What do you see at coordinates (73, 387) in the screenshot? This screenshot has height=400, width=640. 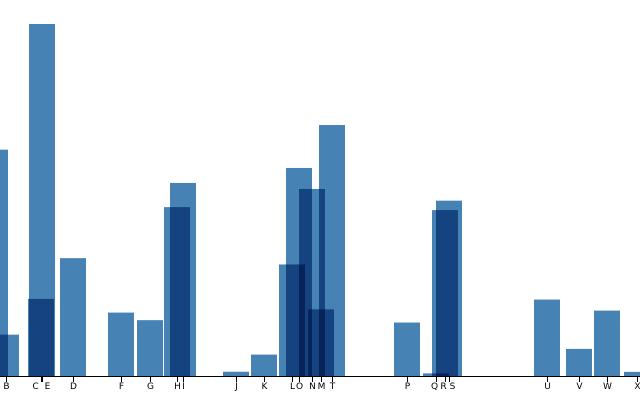 I see `tick-label-D: D` at bounding box center [73, 387].